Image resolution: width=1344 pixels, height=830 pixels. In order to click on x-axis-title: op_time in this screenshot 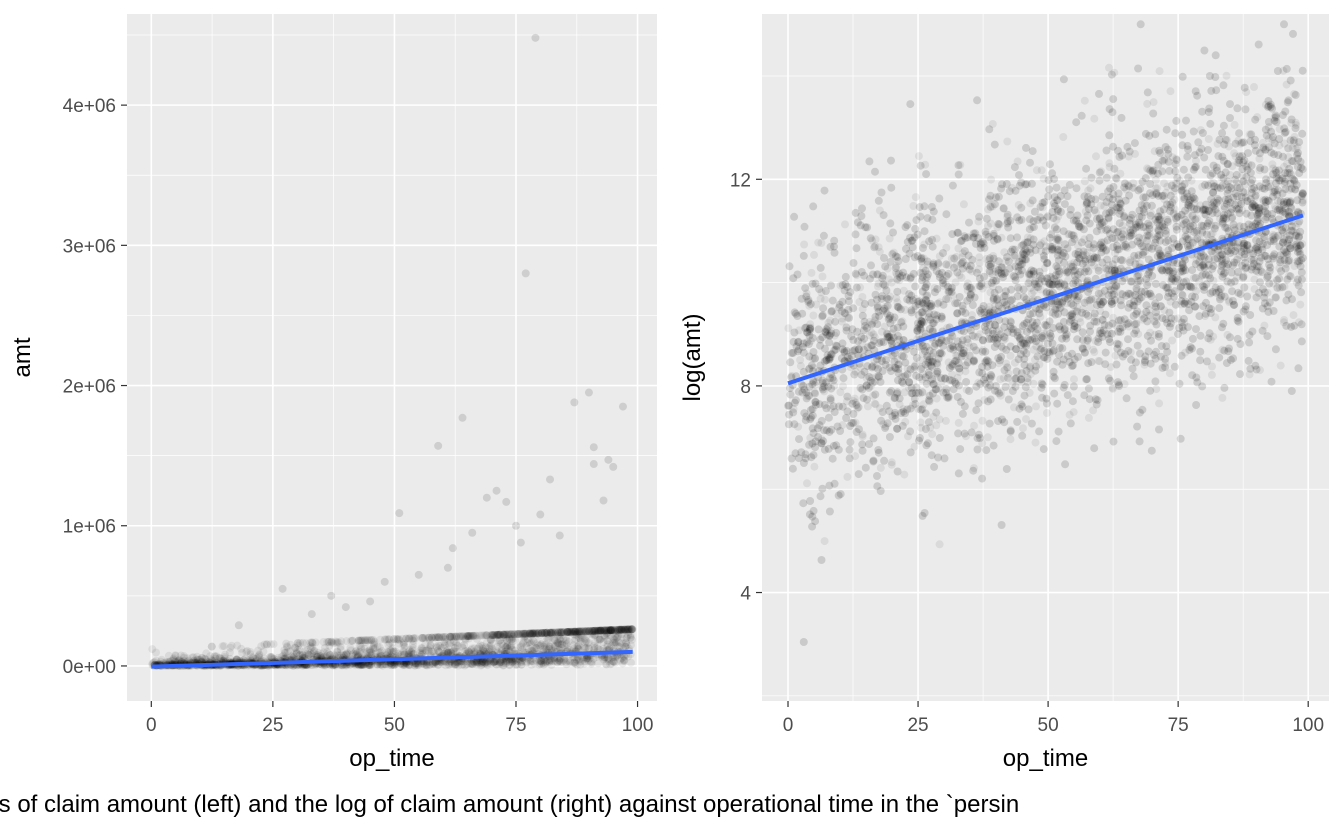, I will do `click(391, 758)`.